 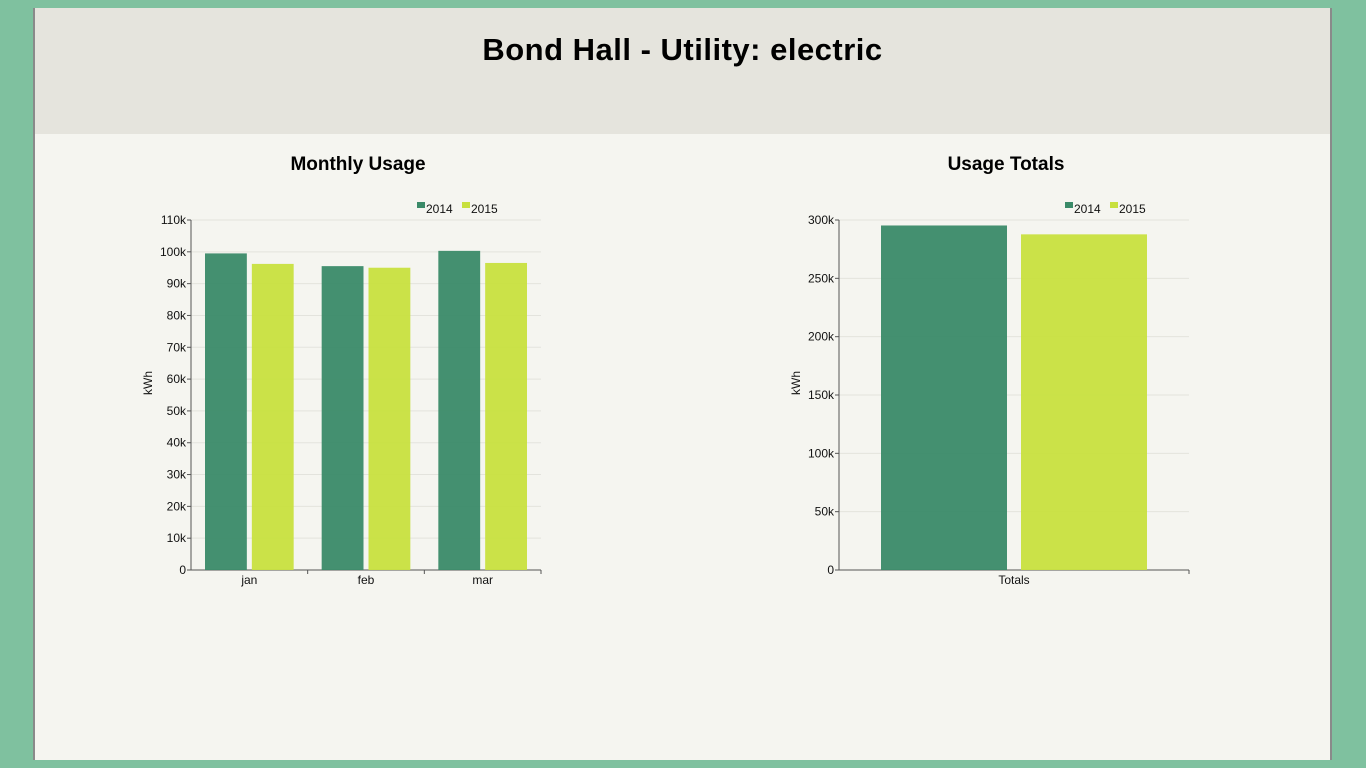 I want to click on chart-title-monthly-usage: Monthly Usage, so click(x=358, y=164).